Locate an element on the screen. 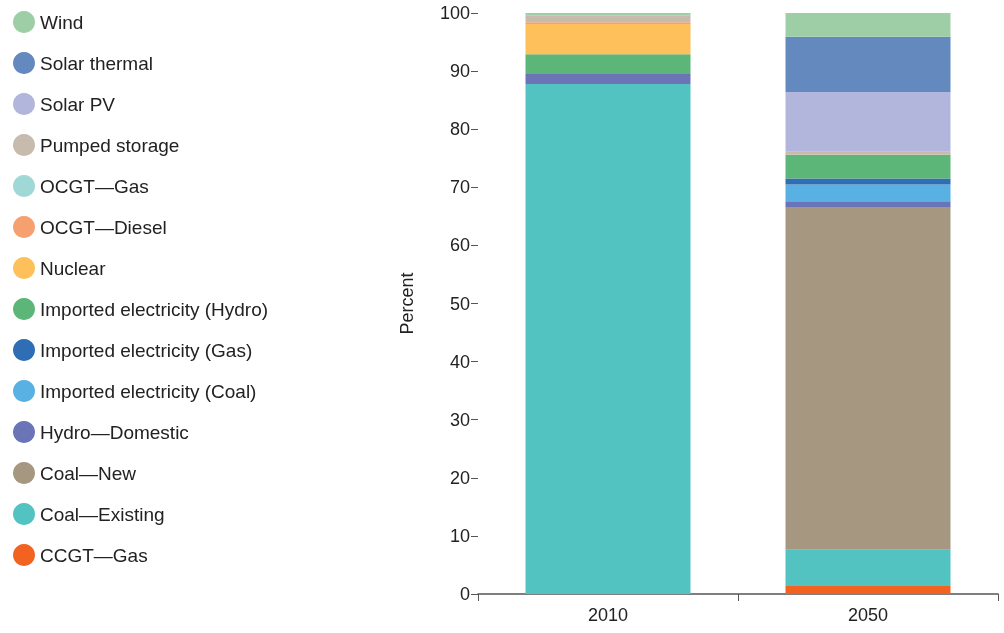 The height and width of the screenshot is (633, 1004). y-axis-title: Percent is located at coordinates (407, 303).